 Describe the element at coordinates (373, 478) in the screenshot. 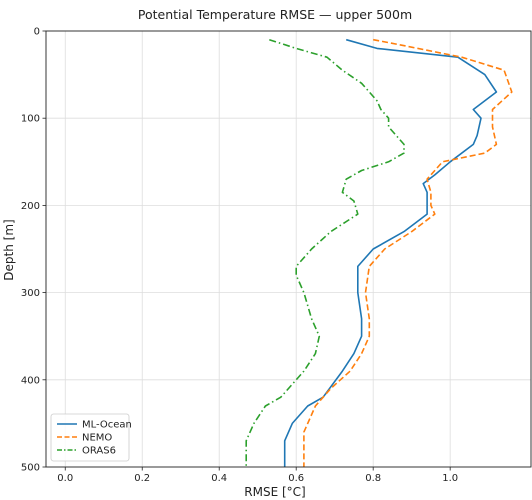

I see `x-tick-label: 0.8` at that location.